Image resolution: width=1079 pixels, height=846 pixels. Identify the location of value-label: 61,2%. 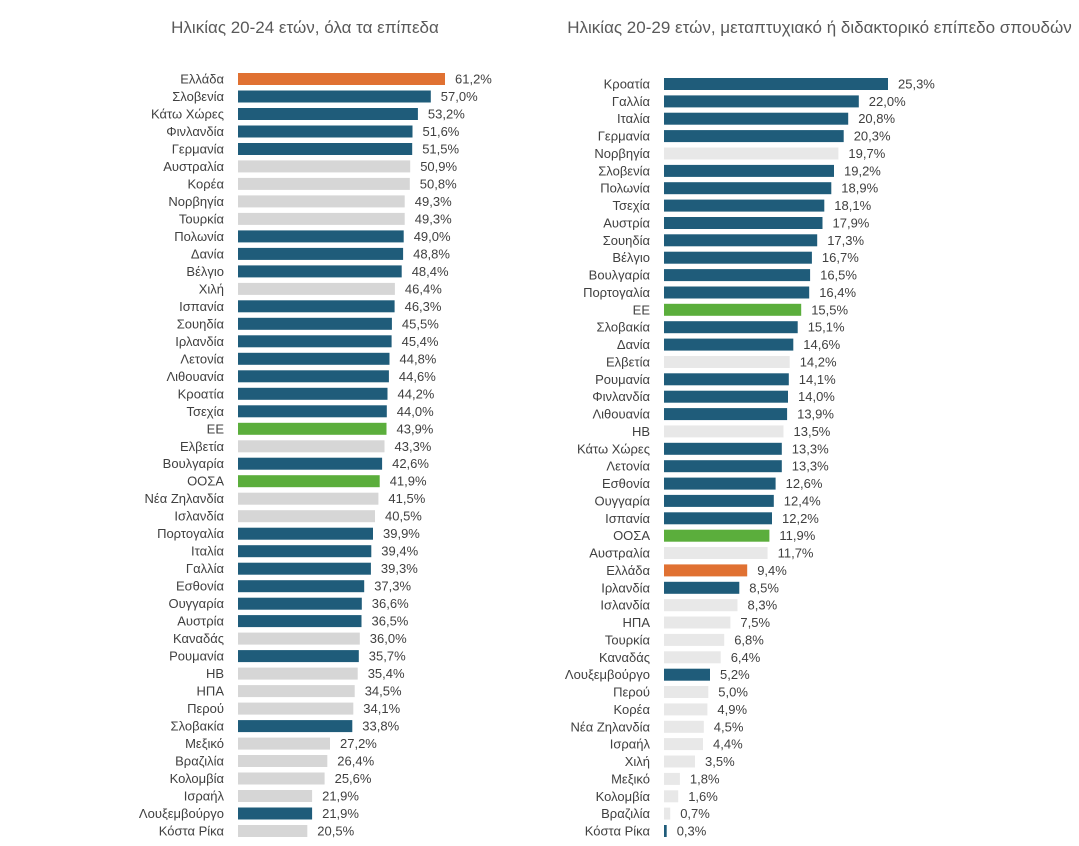
(473, 79).